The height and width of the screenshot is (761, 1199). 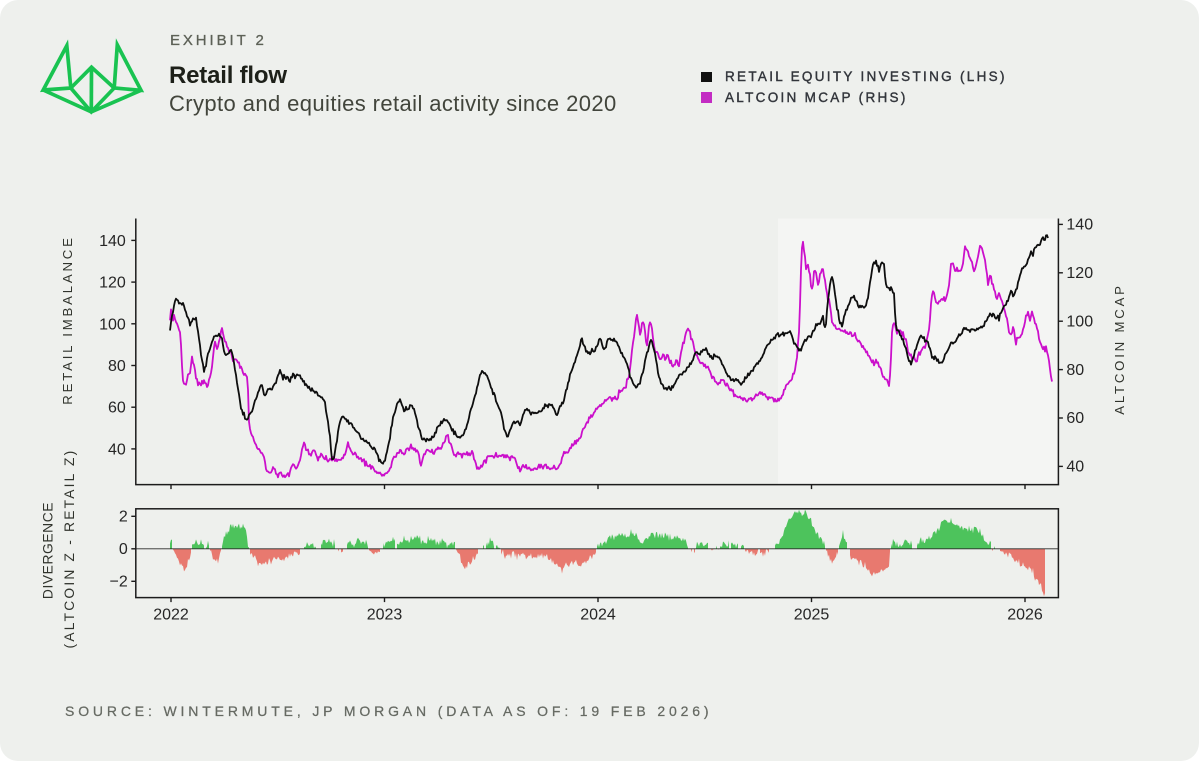 What do you see at coordinates (123, 549) in the screenshot?
I see `svg-text: 0` at bounding box center [123, 549].